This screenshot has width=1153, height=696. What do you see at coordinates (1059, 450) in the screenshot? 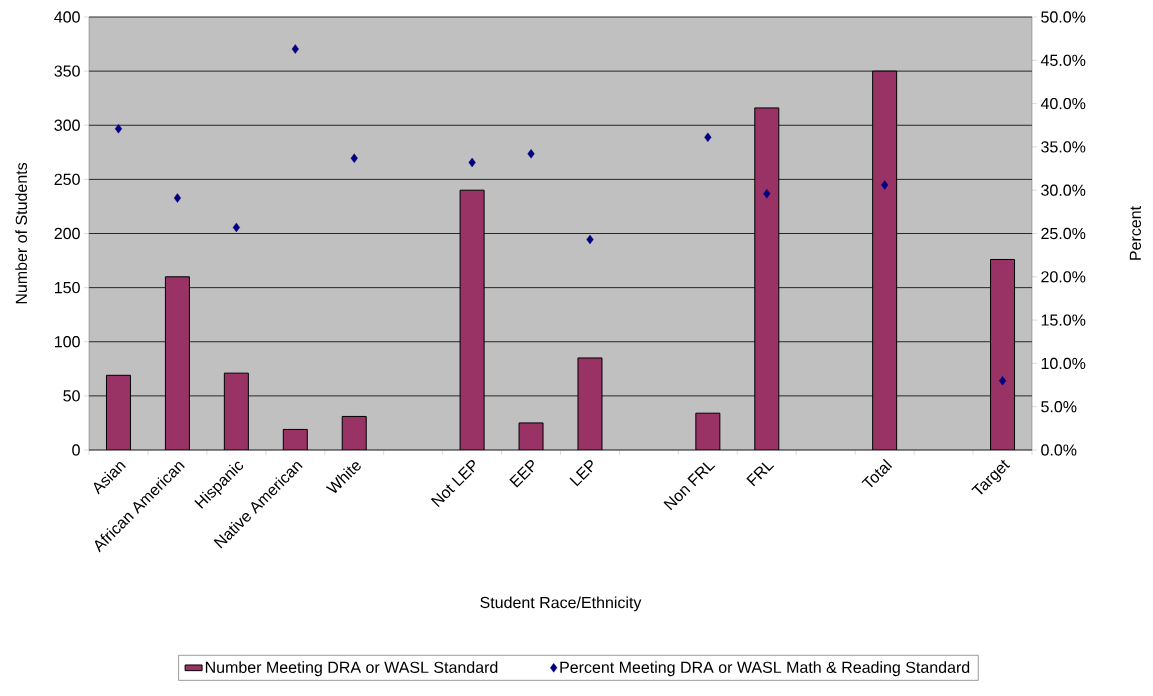
I see `y2-tick-label: 0.0%` at bounding box center [1059, 450].